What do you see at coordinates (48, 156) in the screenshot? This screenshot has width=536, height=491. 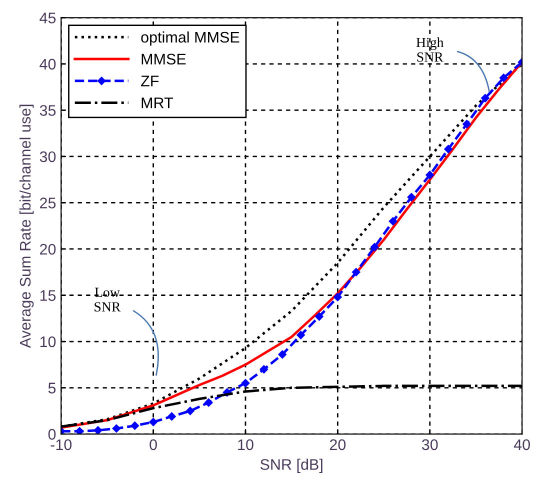 I see `y-tick-label: 30` at bounding box center [48, 156].